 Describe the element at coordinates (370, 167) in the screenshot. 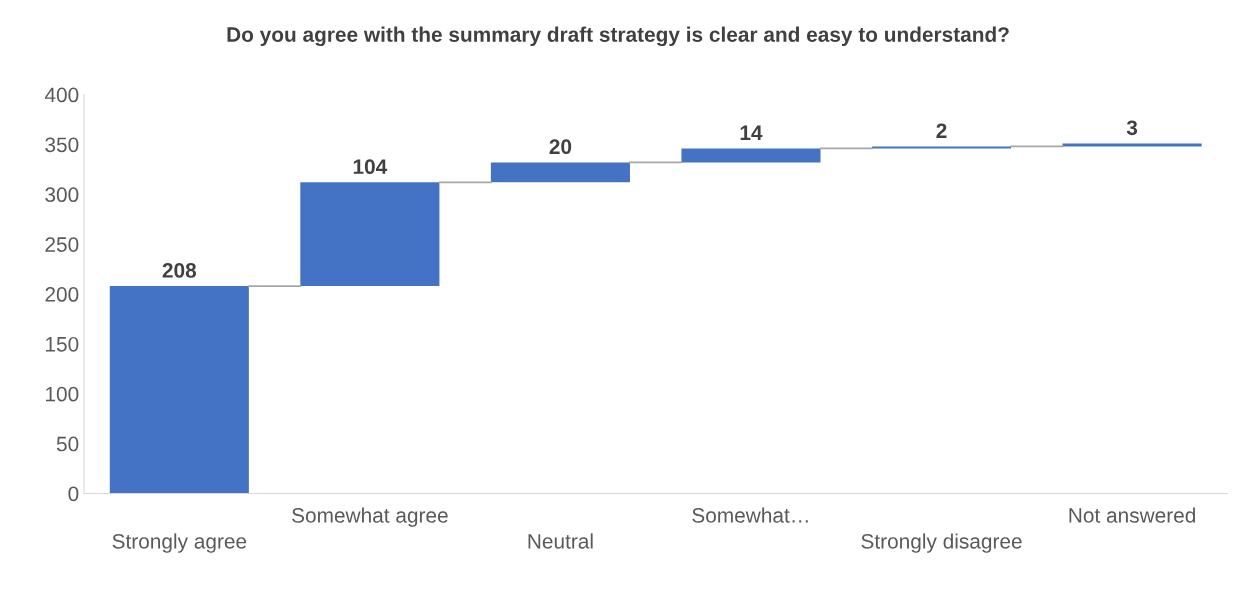

I see `data-label: 104` at that location.